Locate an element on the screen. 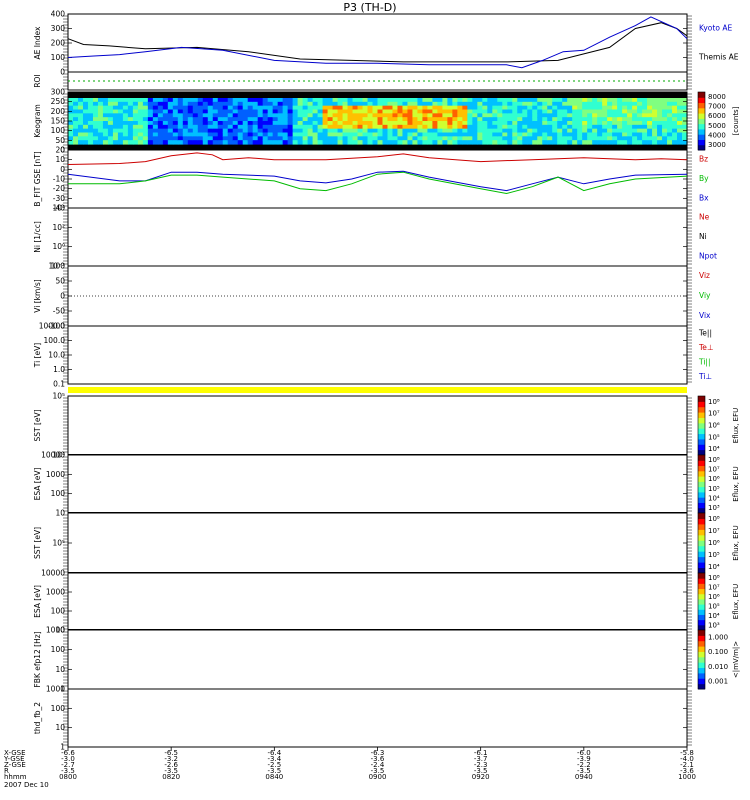  y-tick-label: 400 is located at coordinates (58, 14).